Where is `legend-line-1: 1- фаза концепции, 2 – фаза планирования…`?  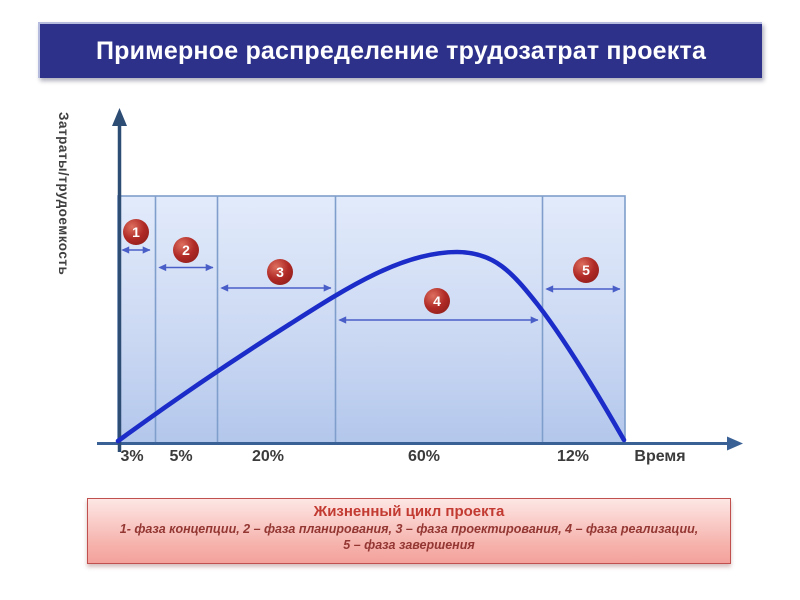
legend-line-1: 1- фаза концепции, 2 – фаза планирования… is located at coordinates (409, 529).